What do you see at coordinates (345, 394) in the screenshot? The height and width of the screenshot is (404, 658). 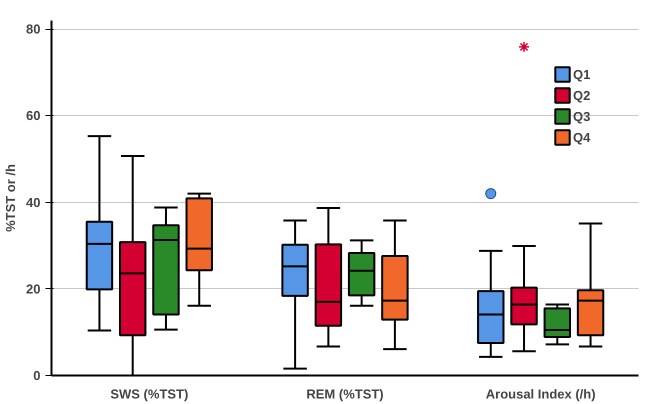 I see `x-tick-label: REM (%TST)` at bounding box center [345, 394].